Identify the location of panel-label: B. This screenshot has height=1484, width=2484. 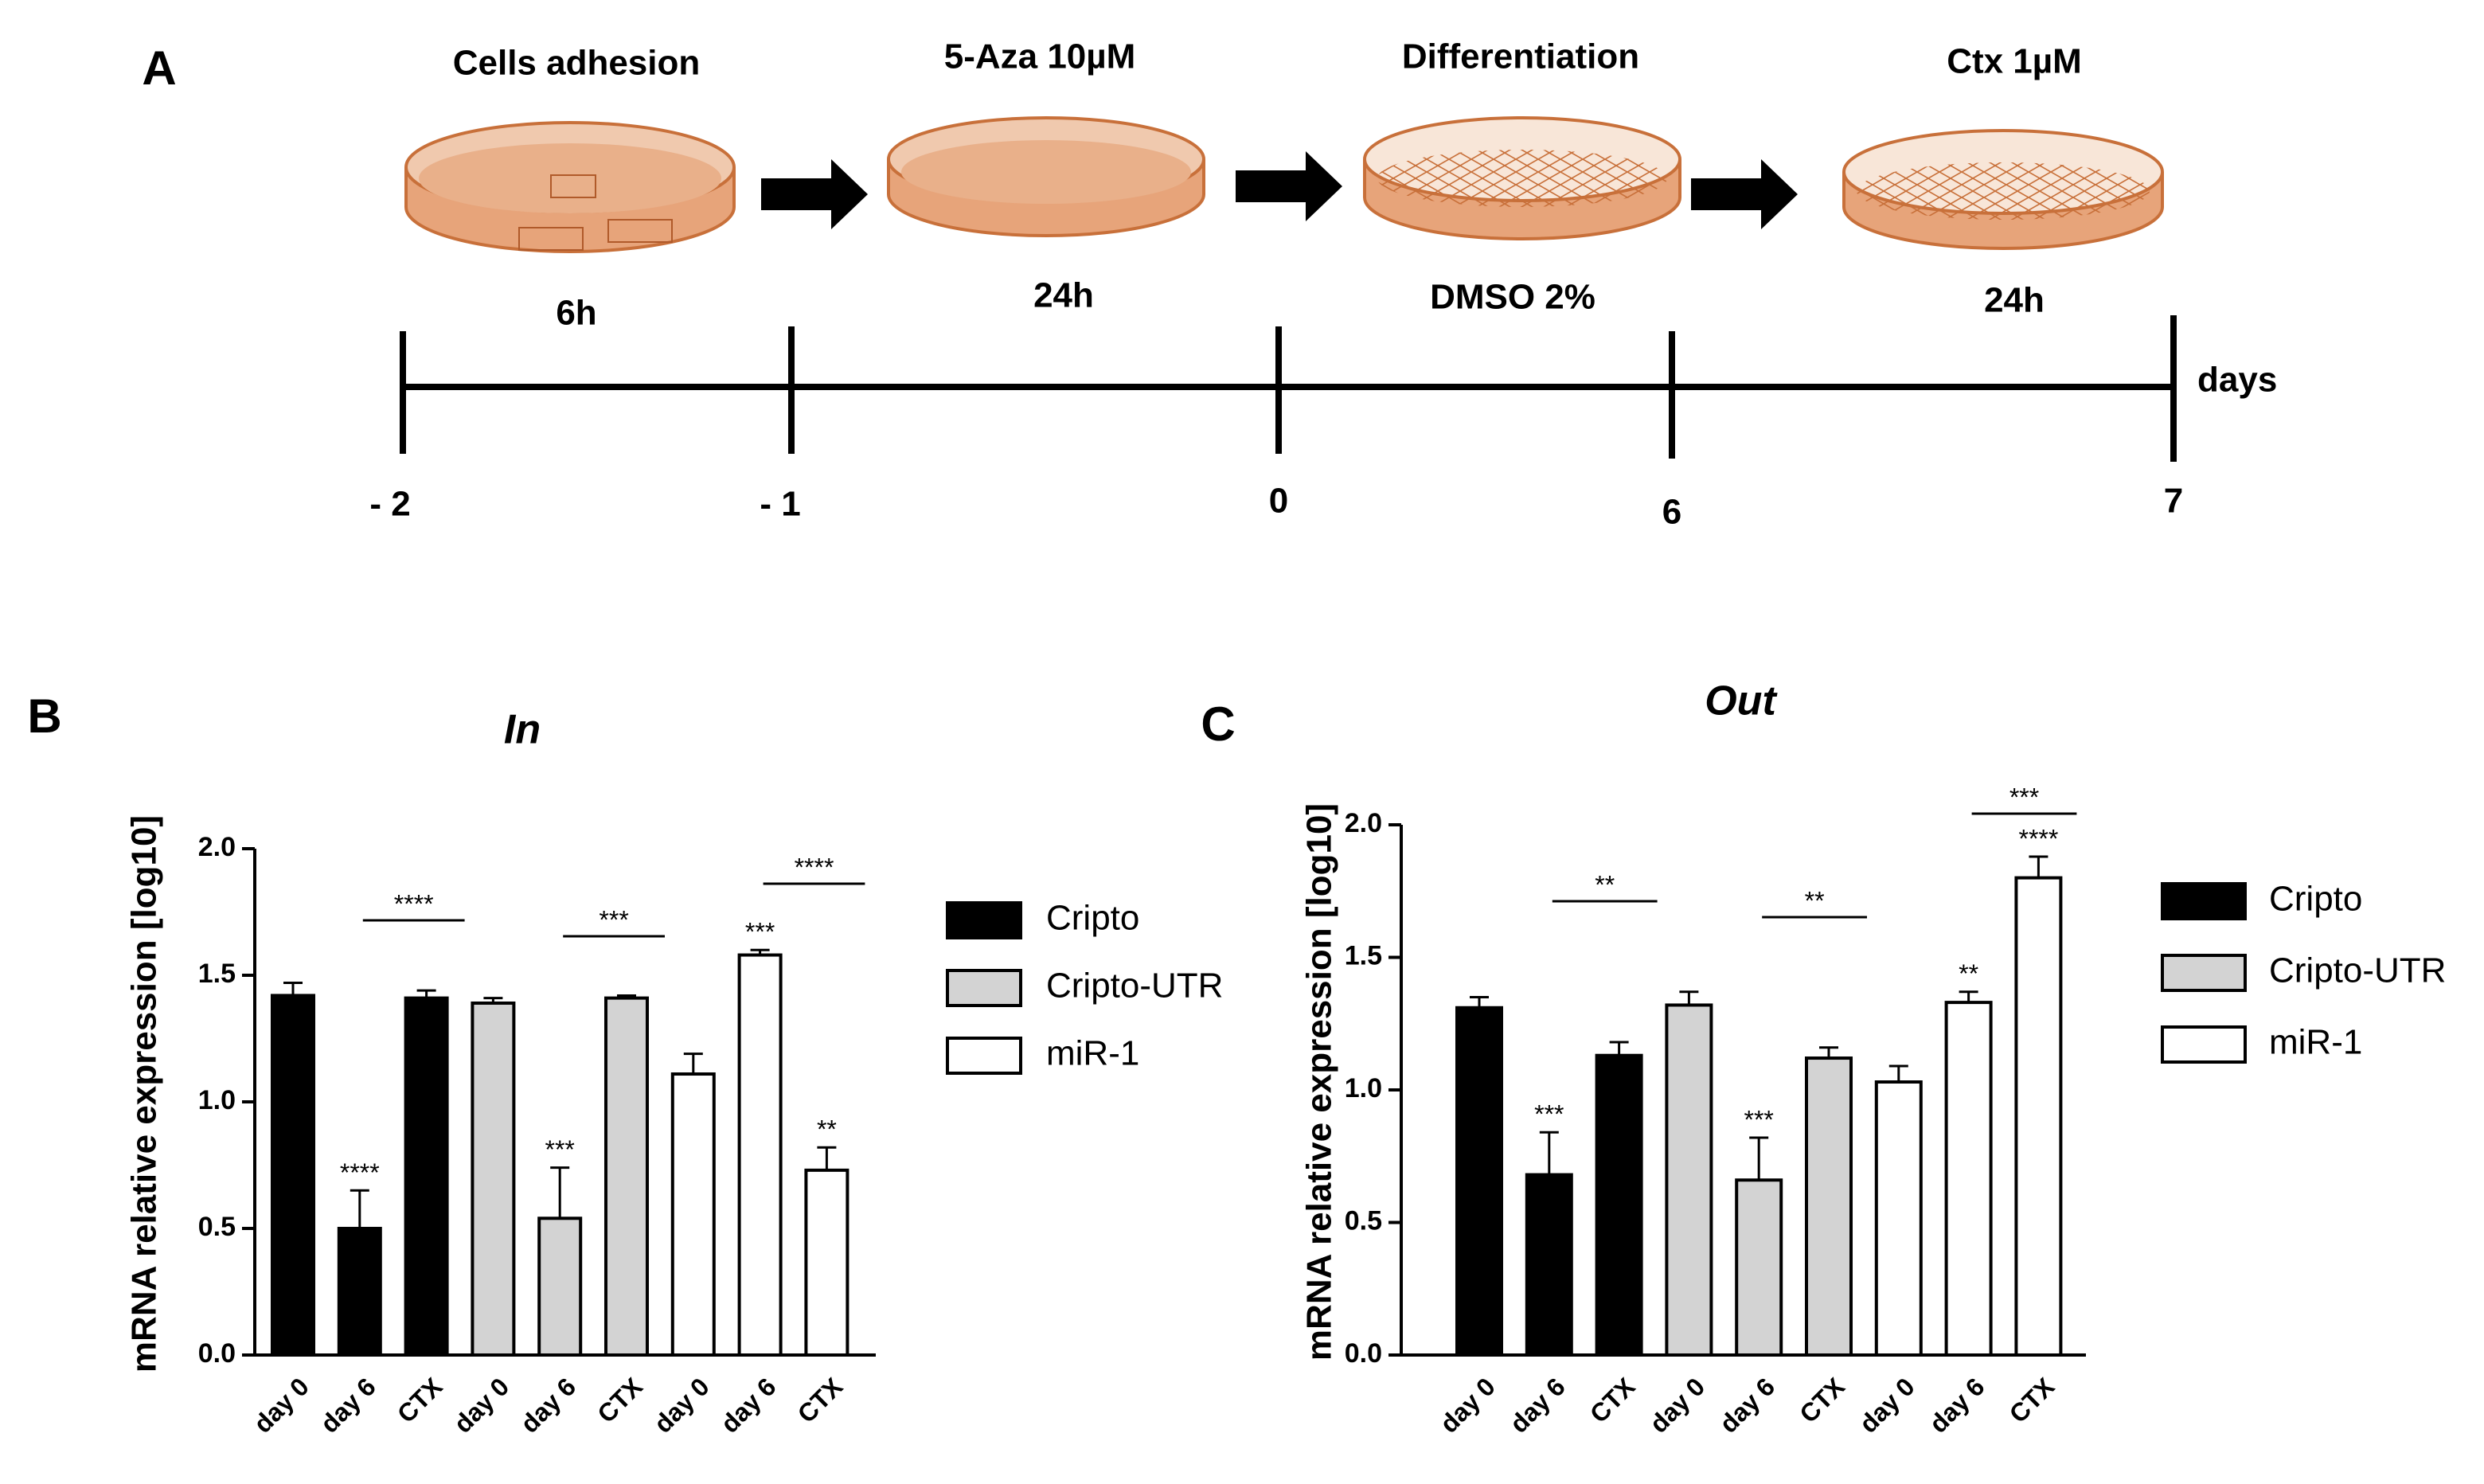
(44, 716).